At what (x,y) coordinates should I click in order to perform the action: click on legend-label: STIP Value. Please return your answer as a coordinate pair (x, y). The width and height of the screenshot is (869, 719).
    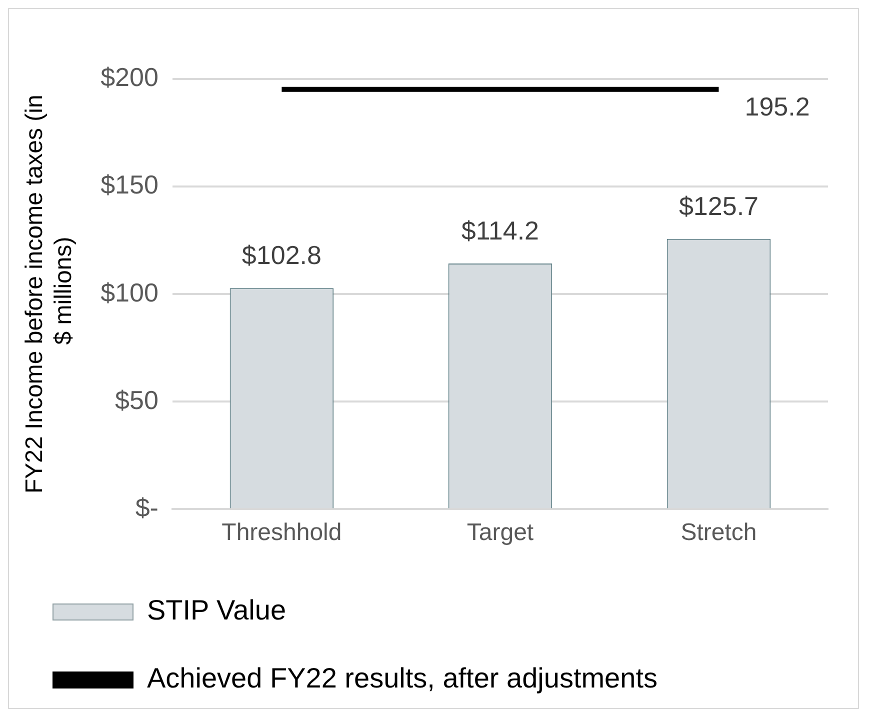
    Looking at the image, I should click on (216, 610).